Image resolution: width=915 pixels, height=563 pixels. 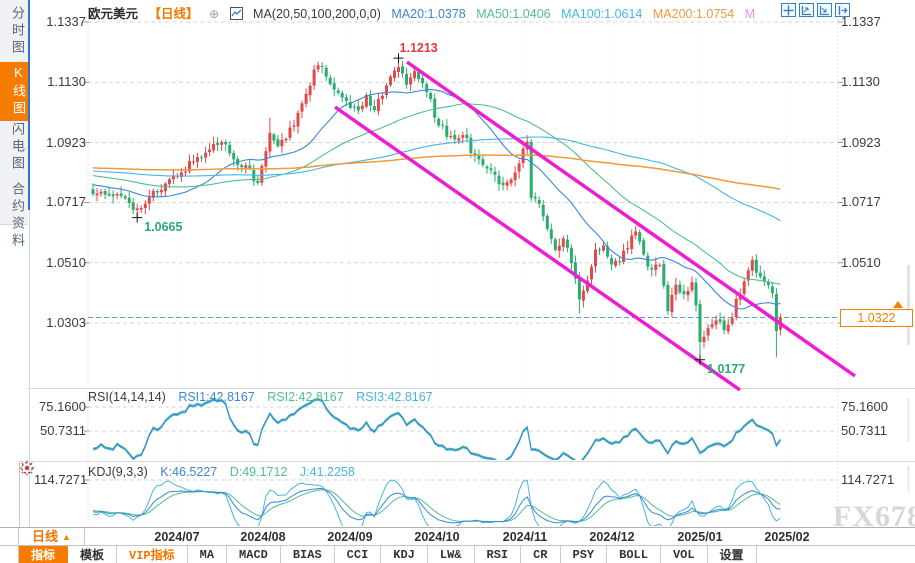 I want to click on toolbar-button-KDJ: KDJ, so click(x=404, y=554).